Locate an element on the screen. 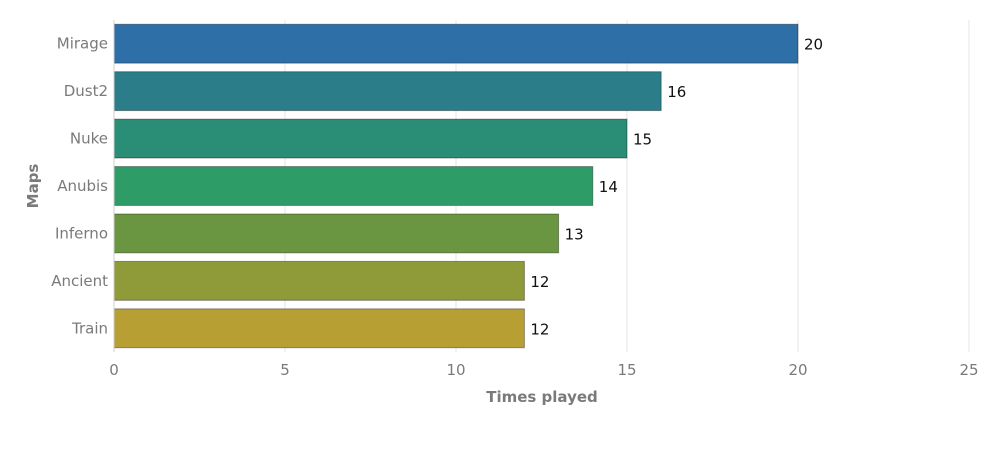 The height and width of the screenshot is (456, 992). y-tick-labels: Mirage Dust2 Nuke Anubis Inferno Ancient Train is located at coordinates (79, 186).